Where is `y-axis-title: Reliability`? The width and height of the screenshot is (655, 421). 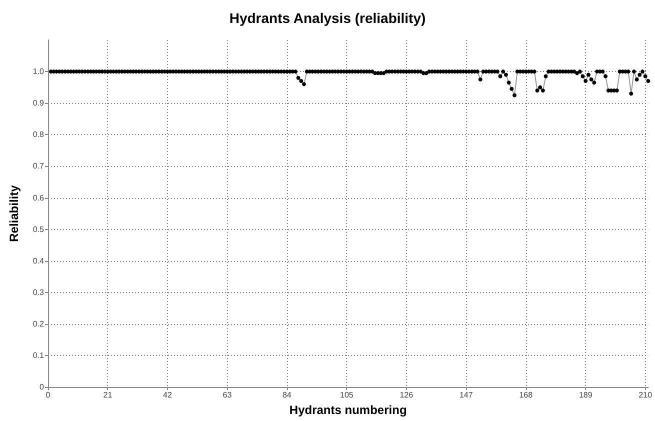
y-axis-title: Reliability is located at coordinates (14, 213).